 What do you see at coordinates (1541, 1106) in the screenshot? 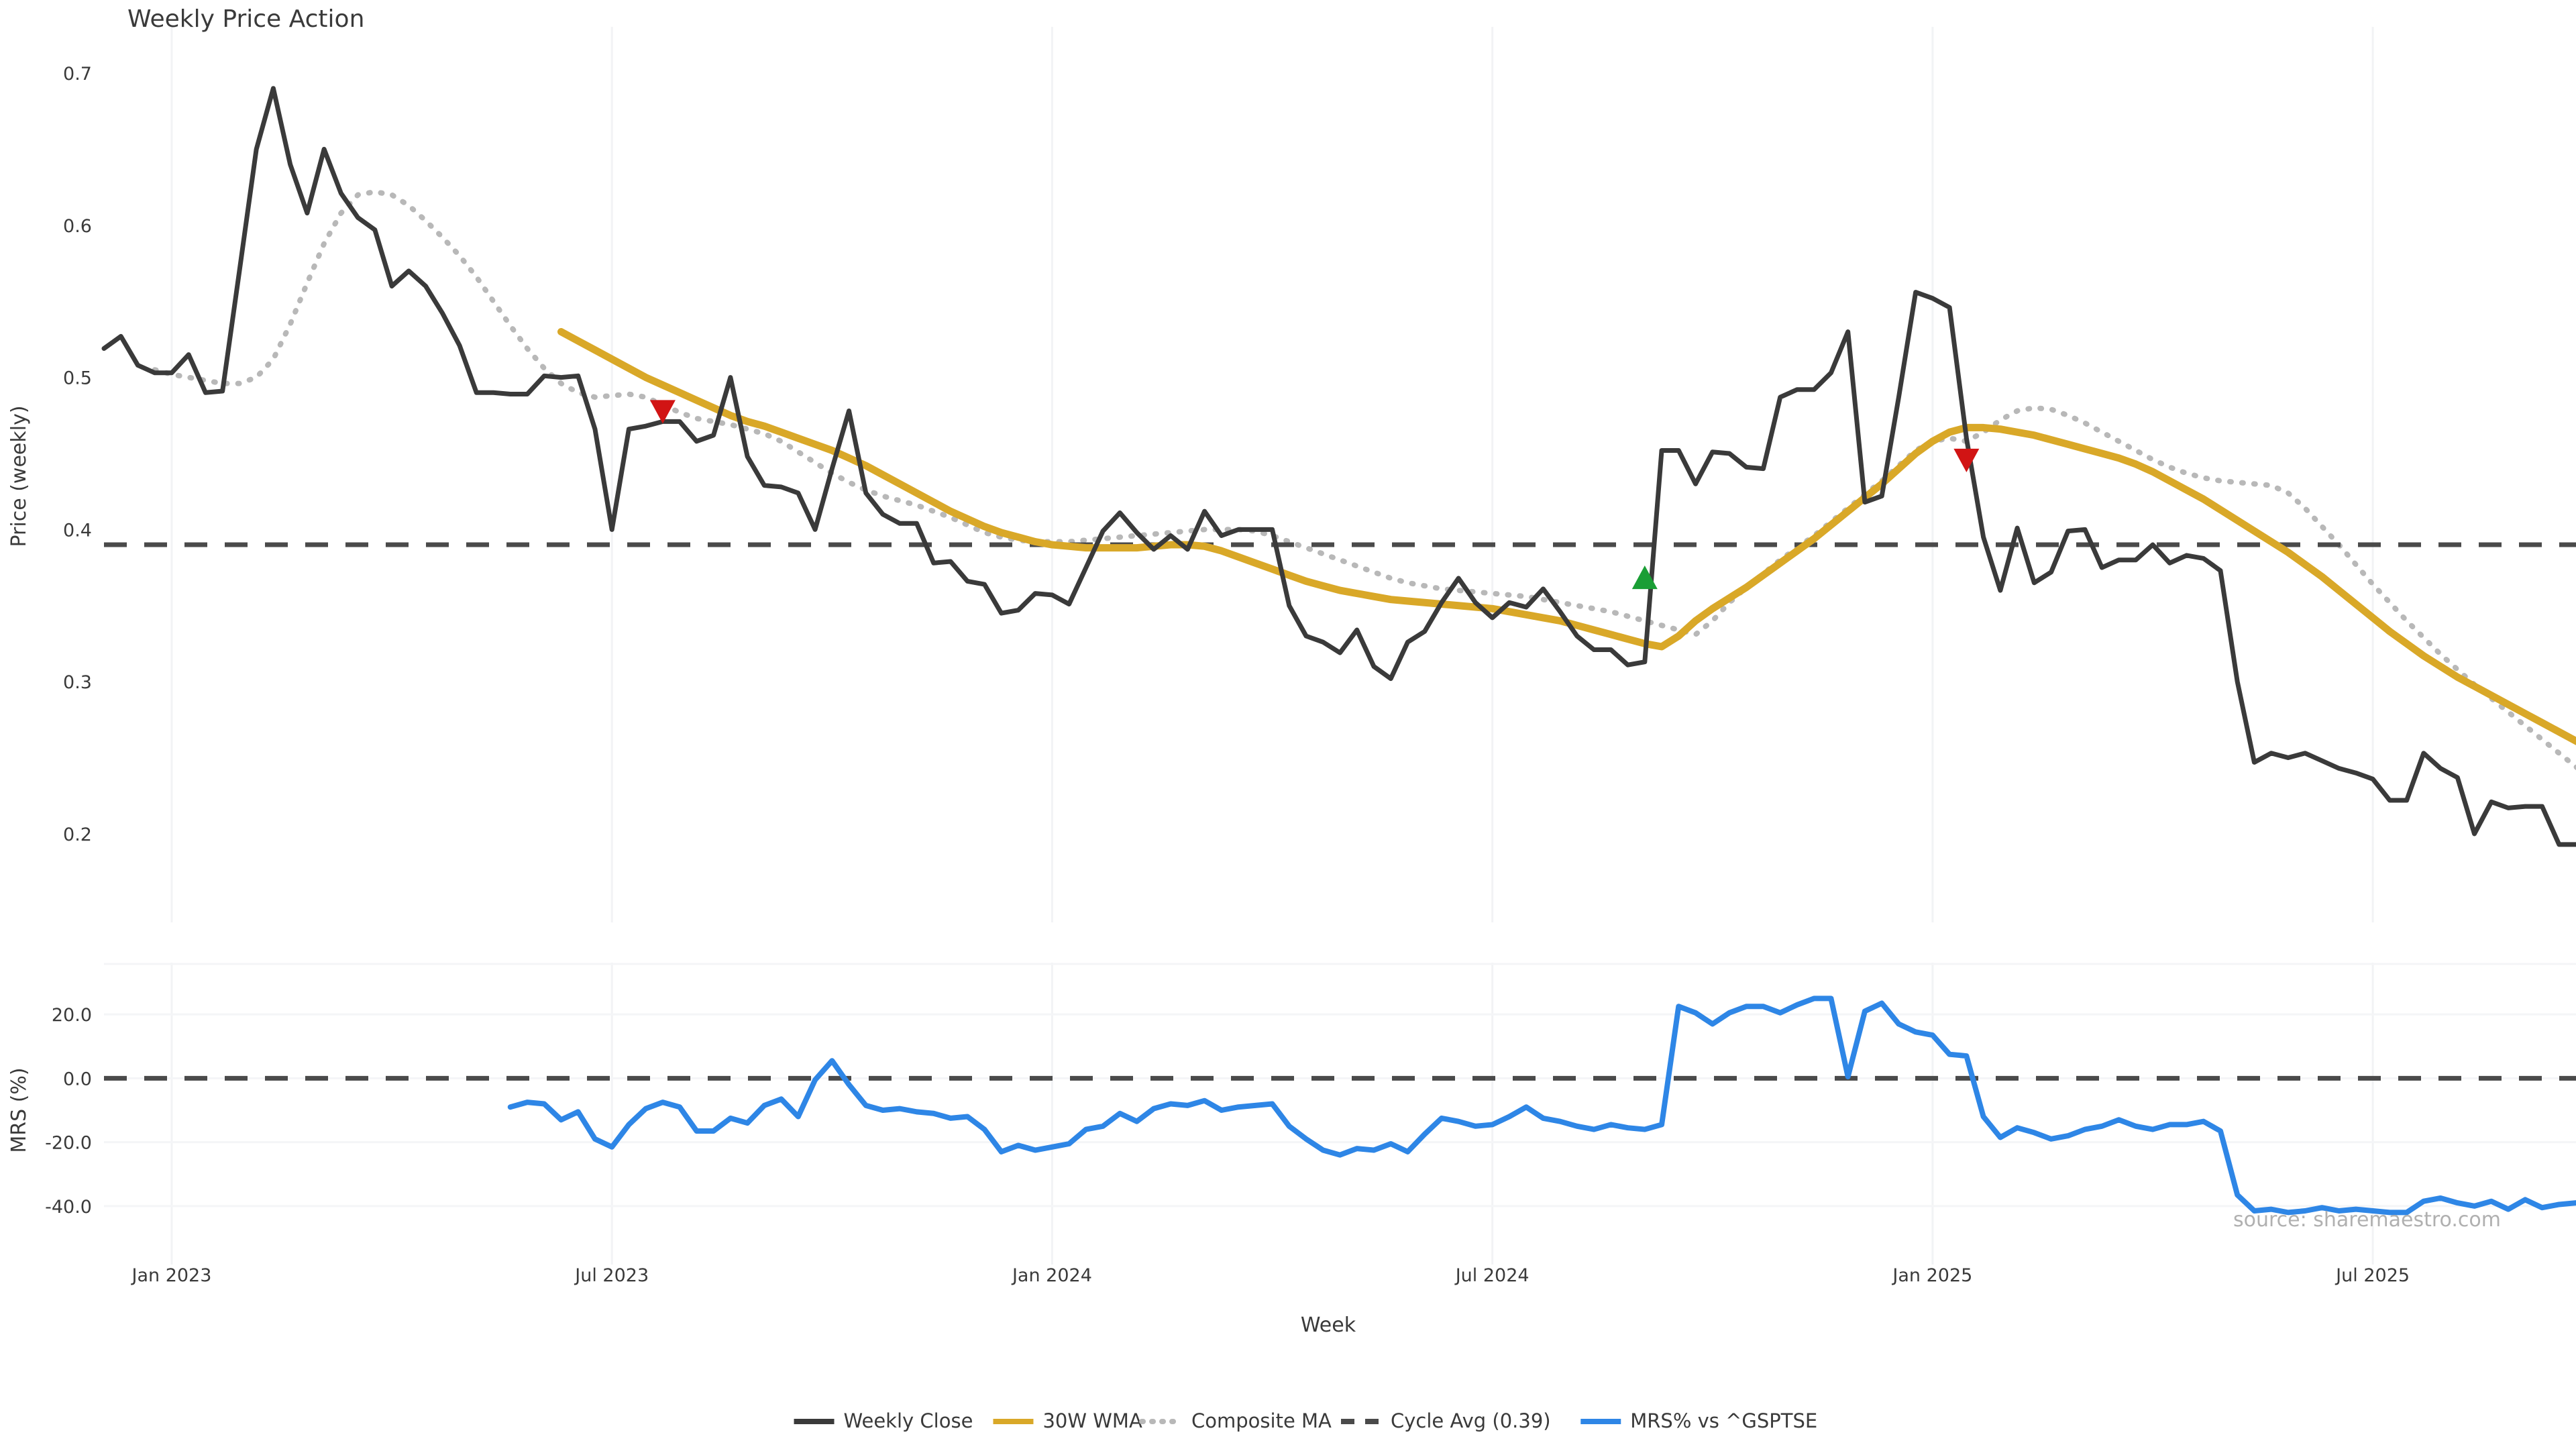
I see `series-mrs` at bounding box center [1541, 1106].